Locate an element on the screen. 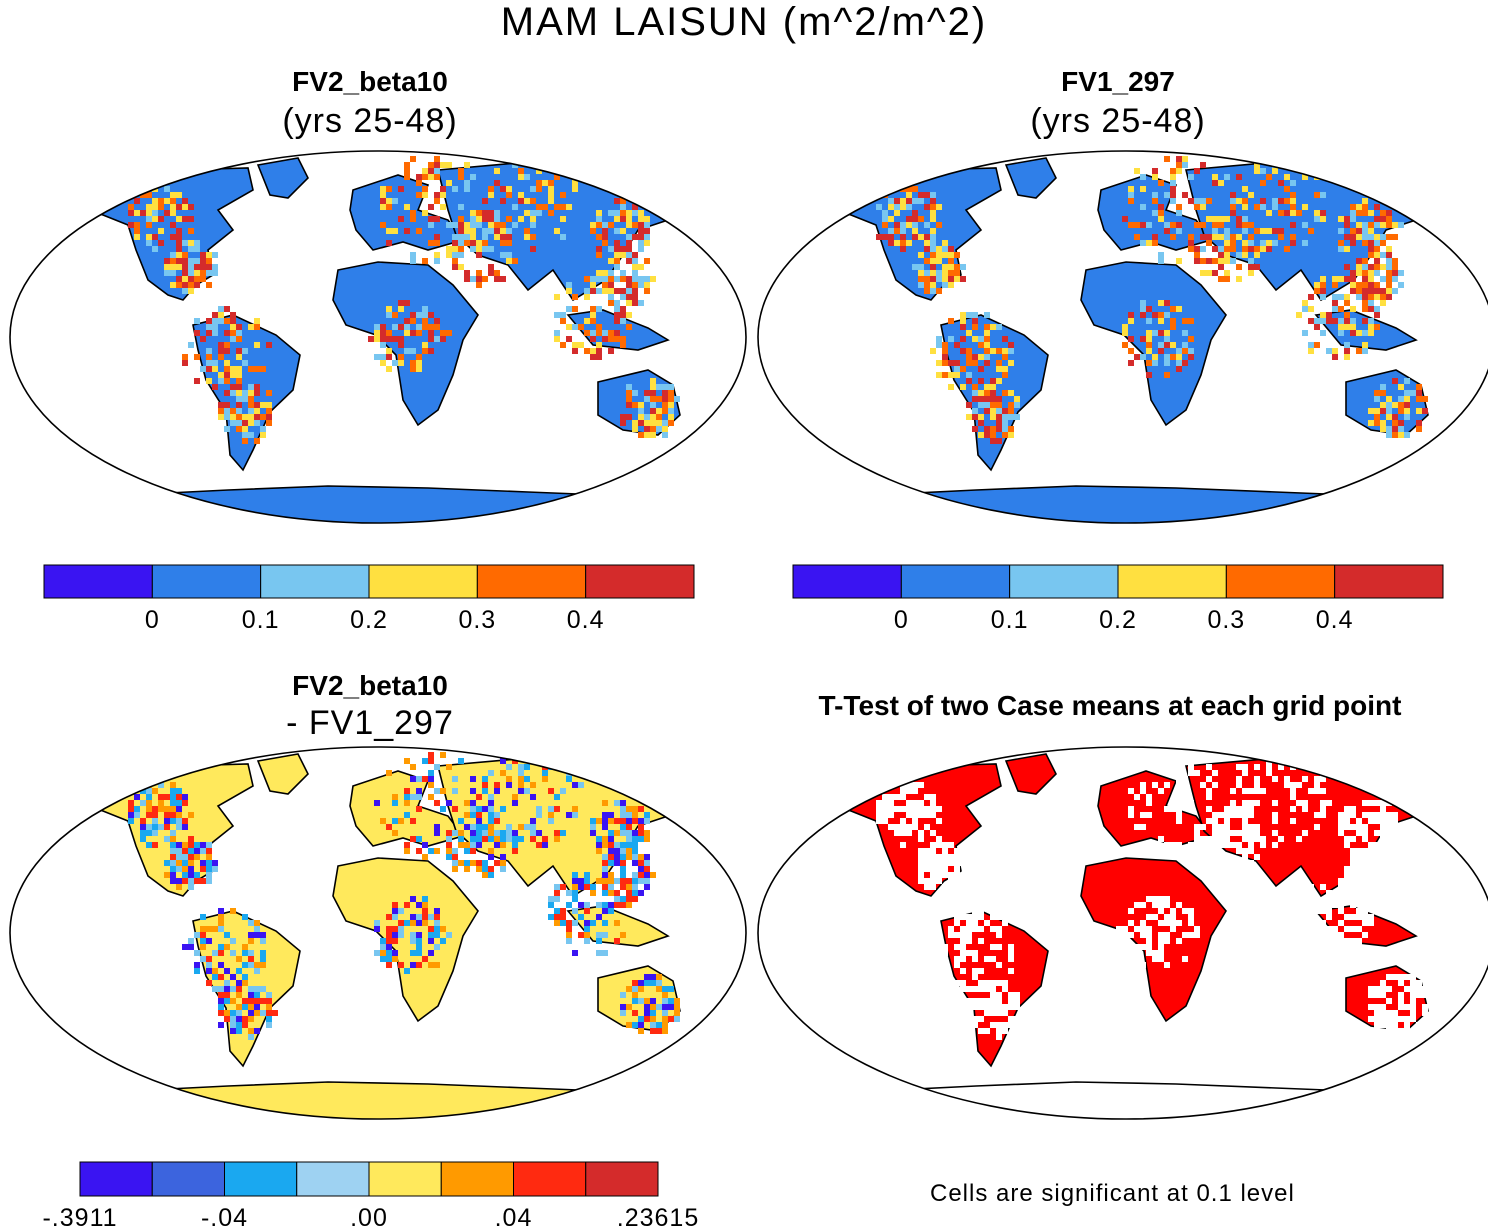  map-top-right is located at coordinates (1122, 337).